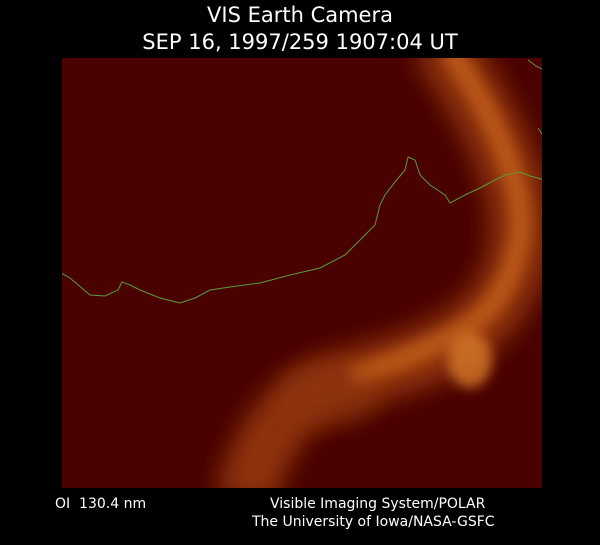 This screenshot has height=545, width=600. What do you see at coordinates (470, 360) in the screenshot?
I see `aurora-bright-spot` at bounding box center [470, 360].